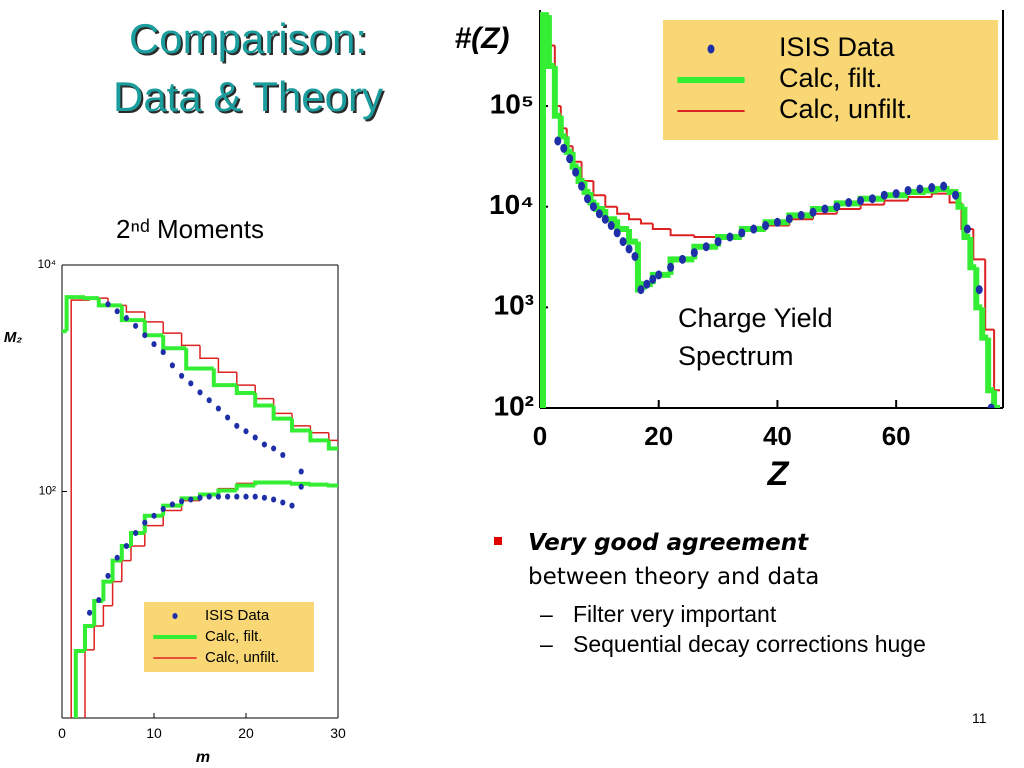 Image resolution: width=1024 pixels, height=768 pixels. What do you see at coordinates (203, 757) in the screenshot?
I see `x-axis-label: m` at bounding box center [203, 757].